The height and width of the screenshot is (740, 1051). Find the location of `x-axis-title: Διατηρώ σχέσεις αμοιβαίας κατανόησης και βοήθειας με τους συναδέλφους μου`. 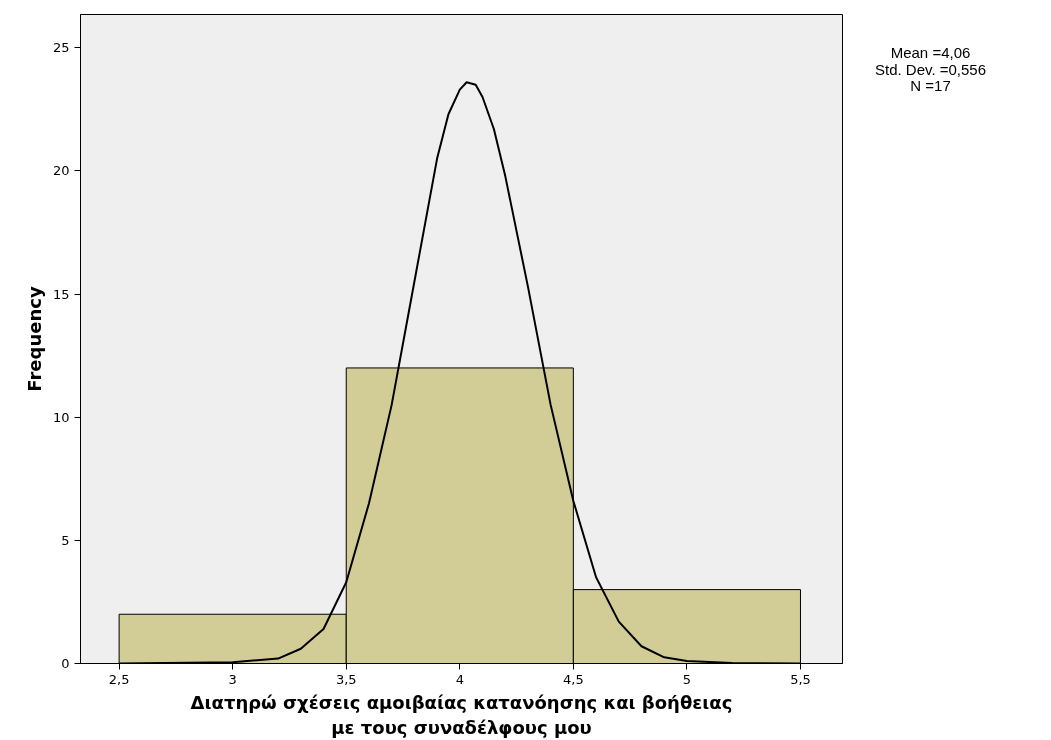

x-axis-title: Διατηρώ σχέσεις αμοιβαίας κατανόησης και βοήθειας με τους συναδέλφους μου is located at coordinates (461, 714).